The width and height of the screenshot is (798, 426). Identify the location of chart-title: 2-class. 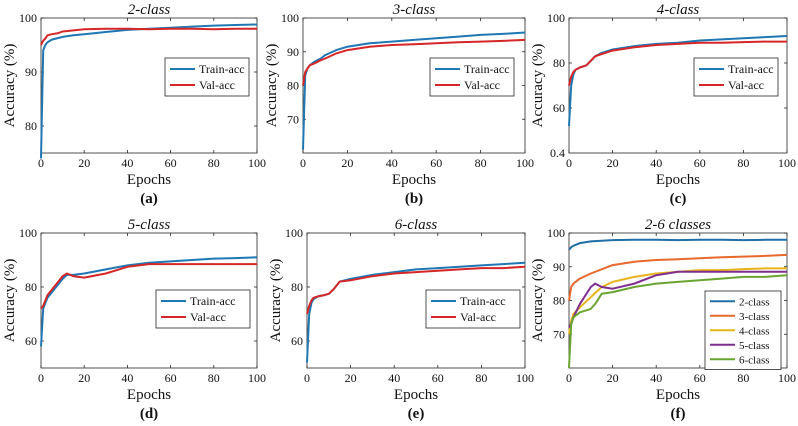
(149, 10).